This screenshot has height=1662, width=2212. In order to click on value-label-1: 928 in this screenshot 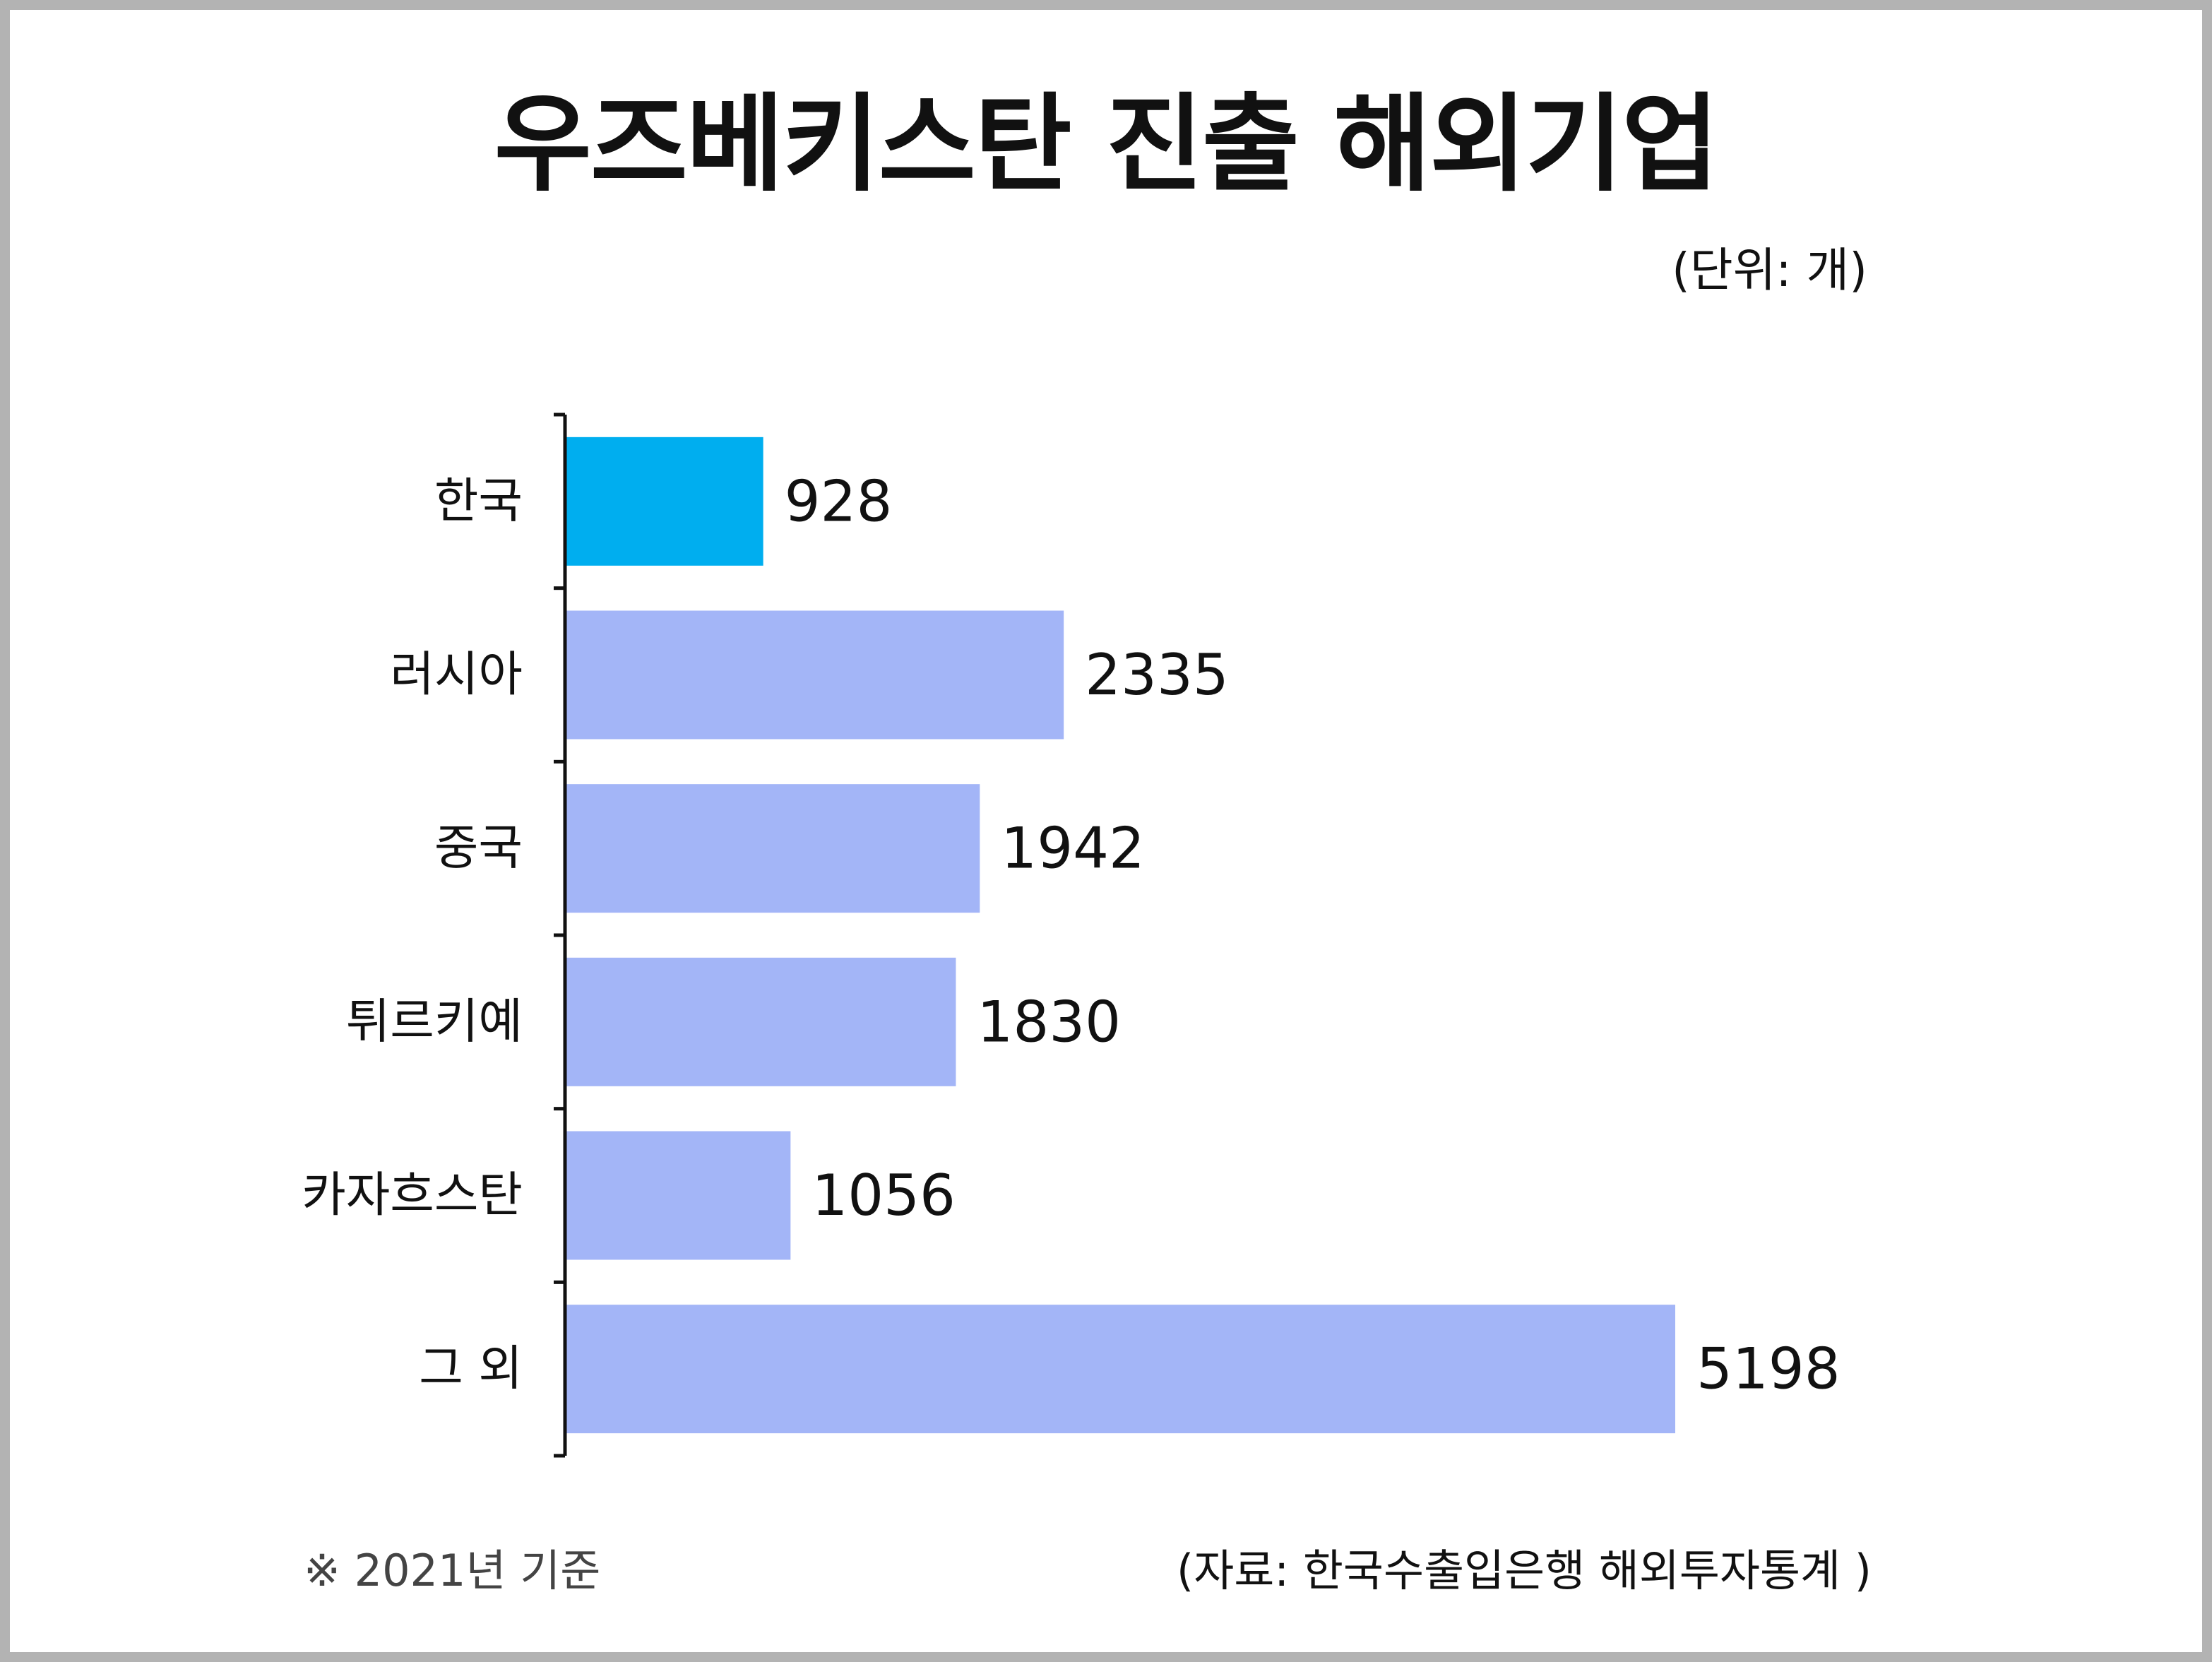, I will do `click(839, 501)`.